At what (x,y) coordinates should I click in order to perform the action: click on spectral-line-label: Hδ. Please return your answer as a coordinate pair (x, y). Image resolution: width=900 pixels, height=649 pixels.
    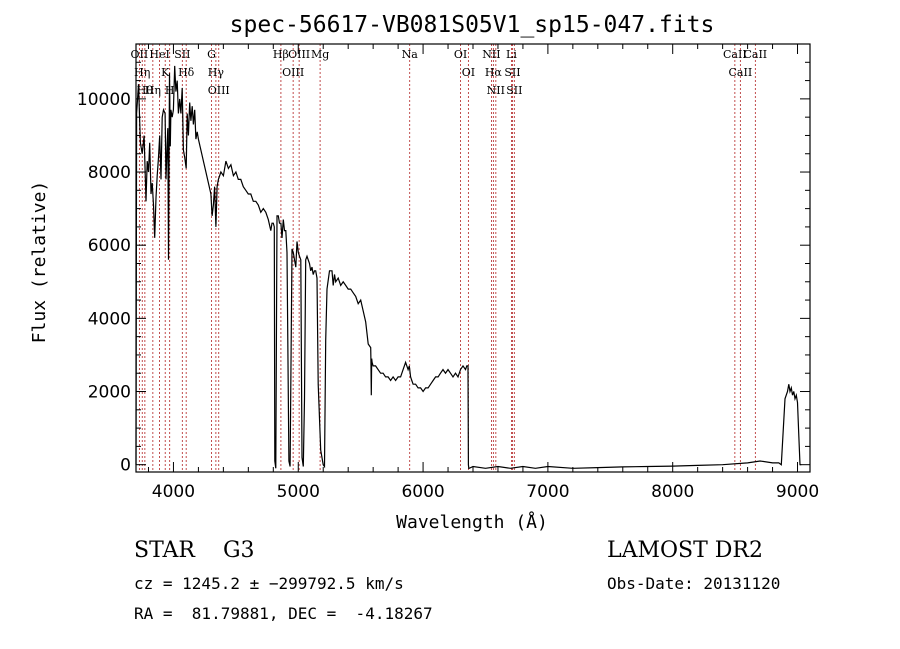
    Looking at the image, I should click on (186, 72).